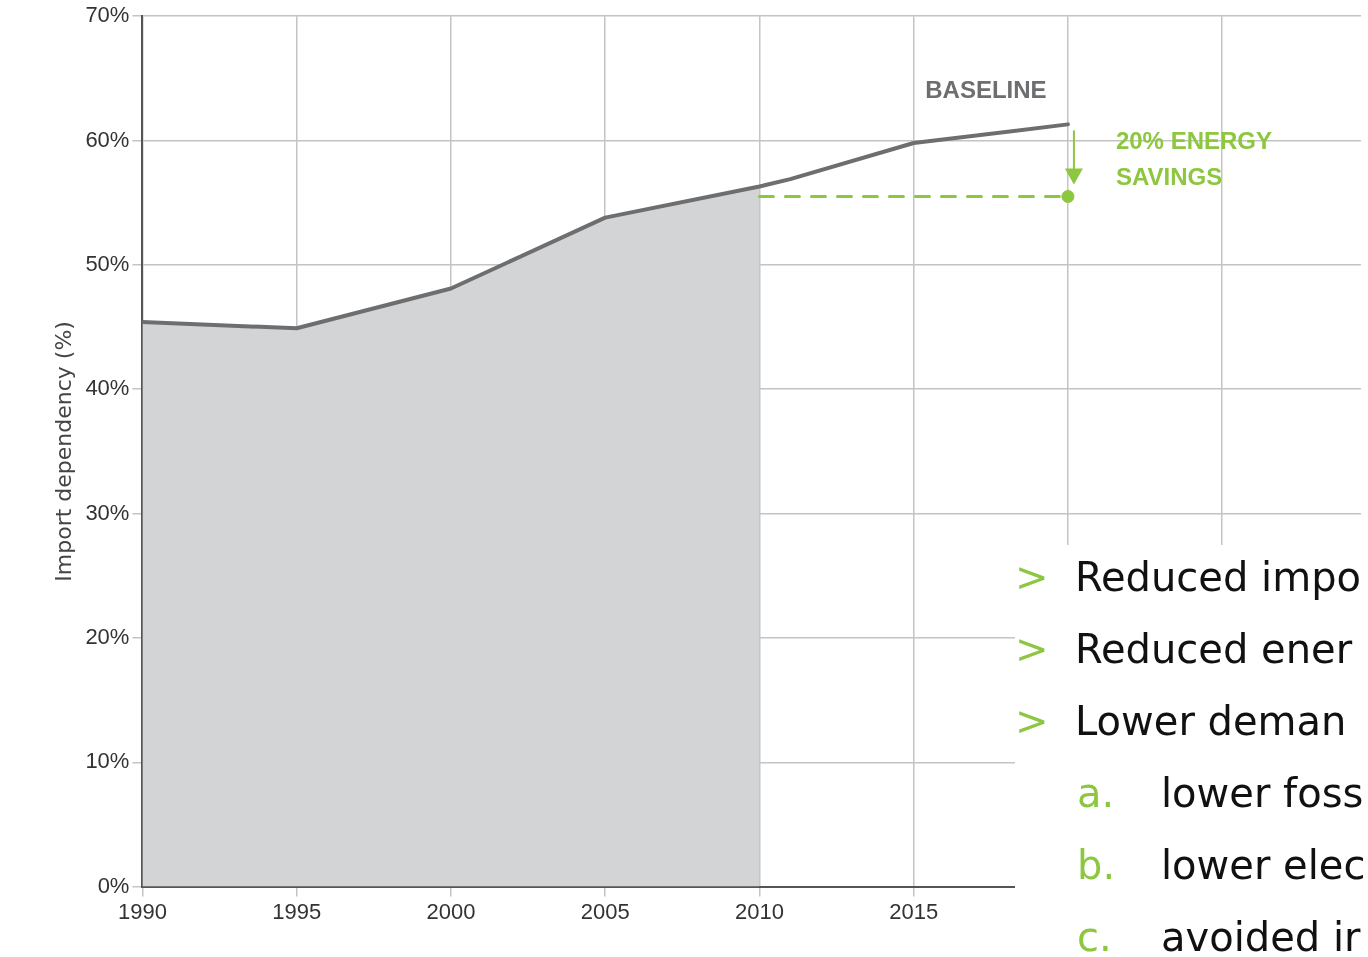 The height and width of the screenshot is (957, 1368). Describe the element at coordinates (1181, 721) in the screenshot. I see `annotation: > Lower deman` at that location.